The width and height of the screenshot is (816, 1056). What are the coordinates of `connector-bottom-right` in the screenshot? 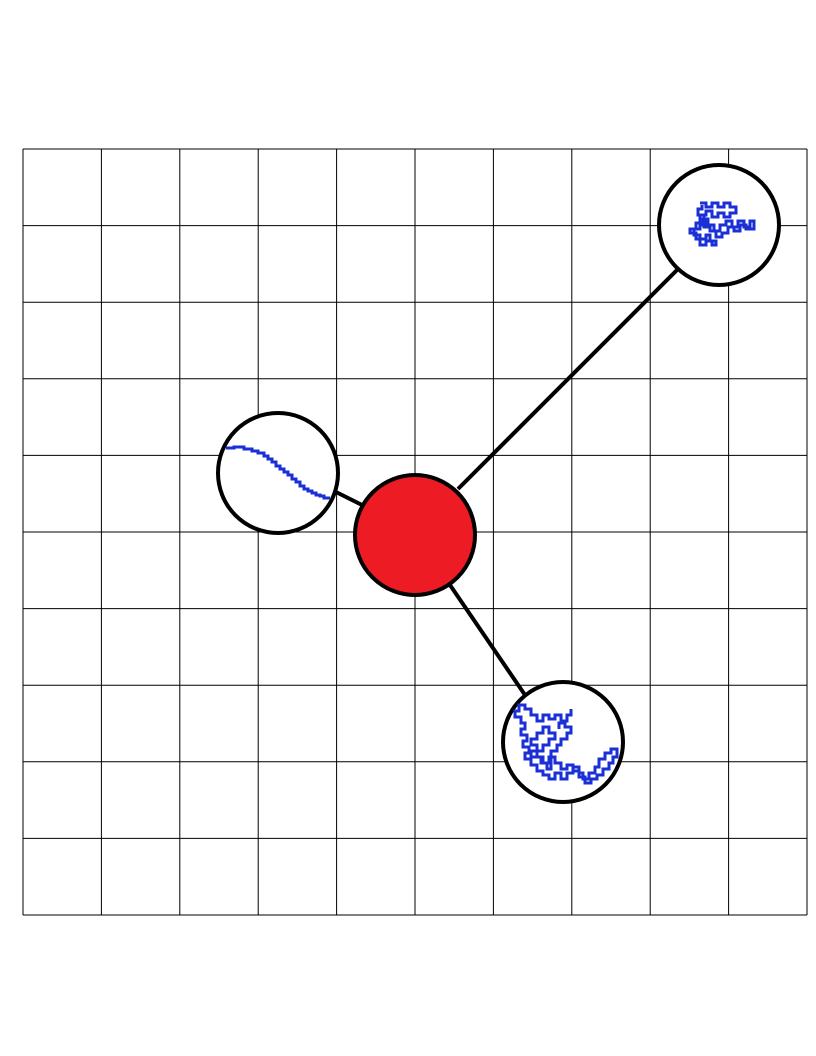 It's located at (487, 640).